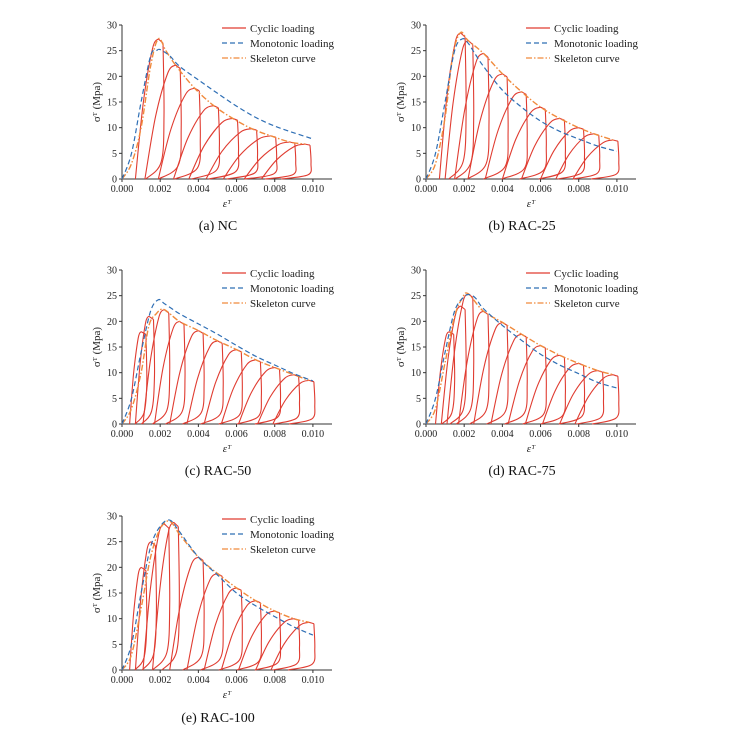 The height and width of the screenshot is (732, 739). What do you see at coordinates (97, 347) in the screenshot?
I see `y-axis-label: σᵀ (Mpa)` at bounding box center [97, 347].